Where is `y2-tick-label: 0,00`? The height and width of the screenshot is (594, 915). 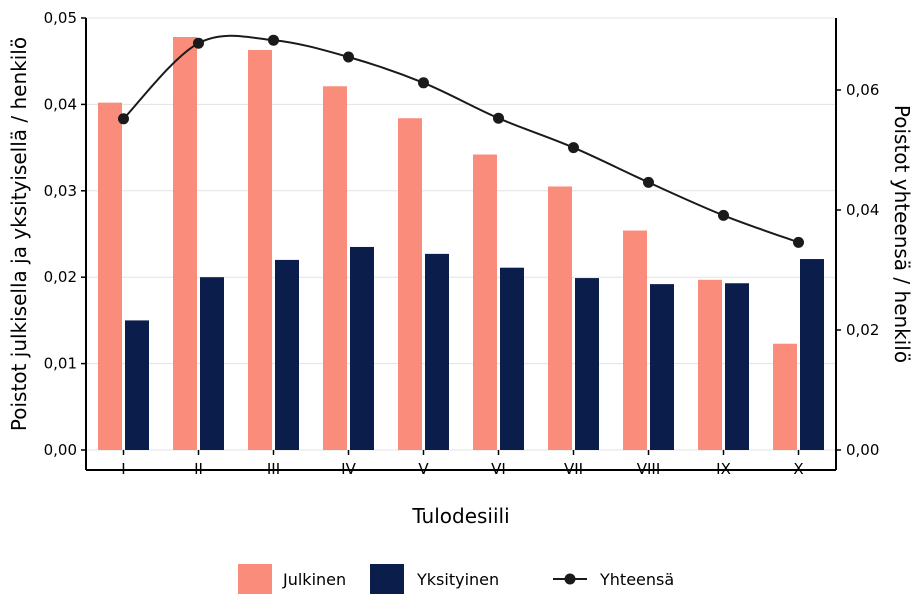 y2-tick-label: 0,00 is located at coordinates (862, 450).